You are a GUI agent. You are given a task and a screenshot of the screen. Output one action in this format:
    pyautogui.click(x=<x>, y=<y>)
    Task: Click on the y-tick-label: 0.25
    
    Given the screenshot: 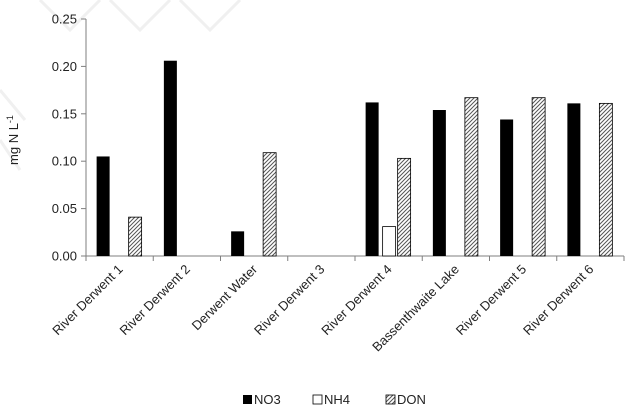 What is the action you would take?
    pyautogui.click(x=64, y=19)
    